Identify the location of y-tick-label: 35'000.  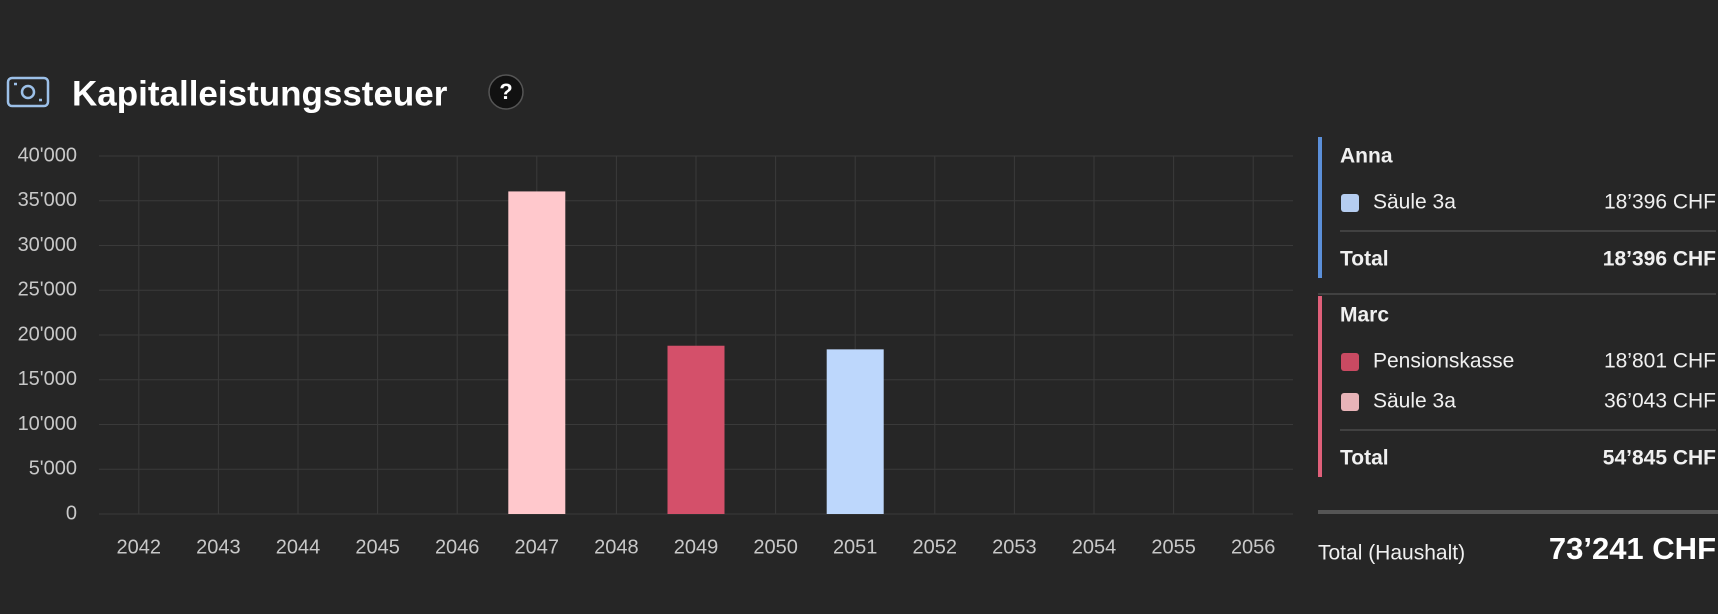
(47, 200).